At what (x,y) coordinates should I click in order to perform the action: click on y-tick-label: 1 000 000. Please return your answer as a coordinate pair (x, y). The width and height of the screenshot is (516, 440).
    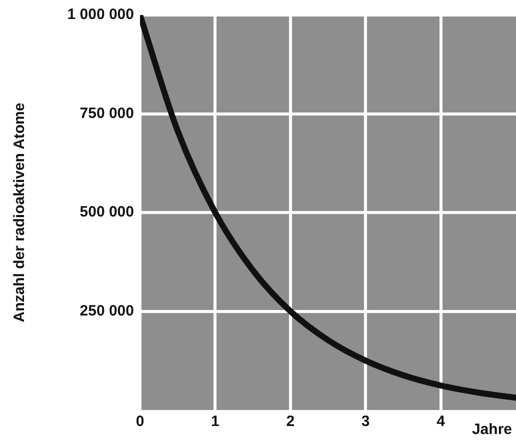
    Looking at the image, I should click on (100, 15).